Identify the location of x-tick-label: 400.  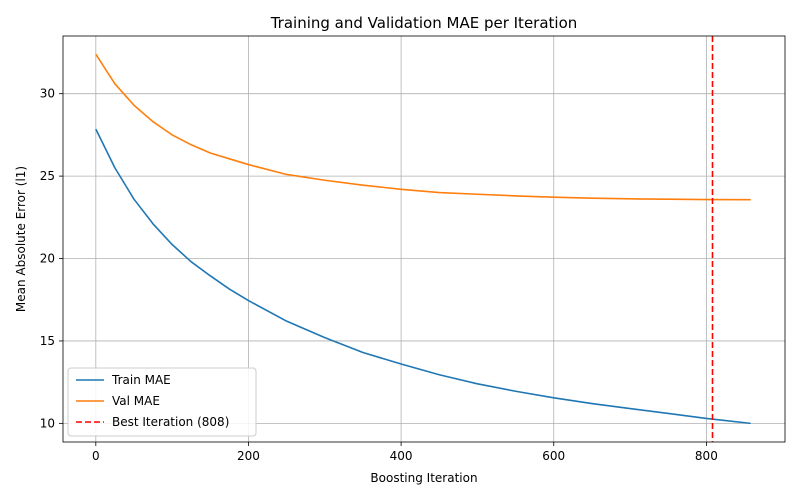
(401, 456).